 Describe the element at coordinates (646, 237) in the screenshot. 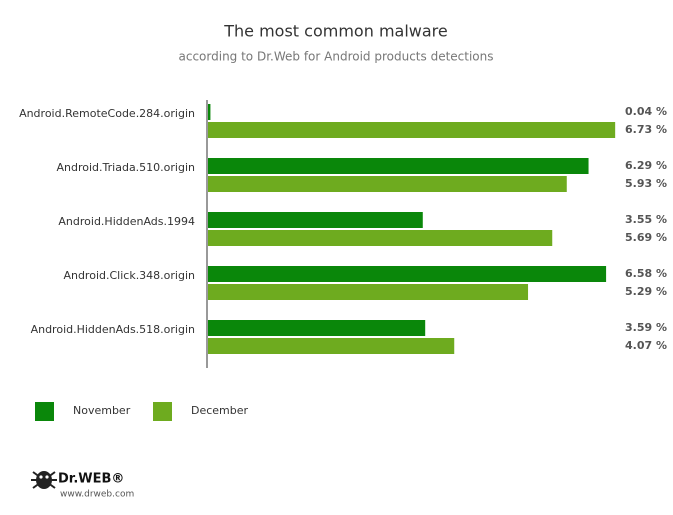

I see `value-label: 5.69 %` at that location.